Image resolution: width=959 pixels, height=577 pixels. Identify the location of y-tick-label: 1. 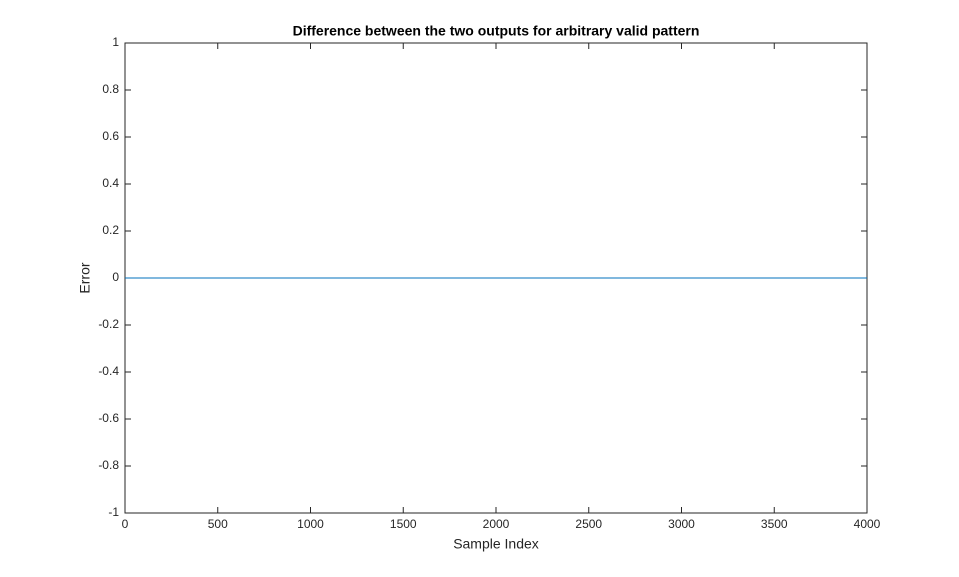
(115, 42).